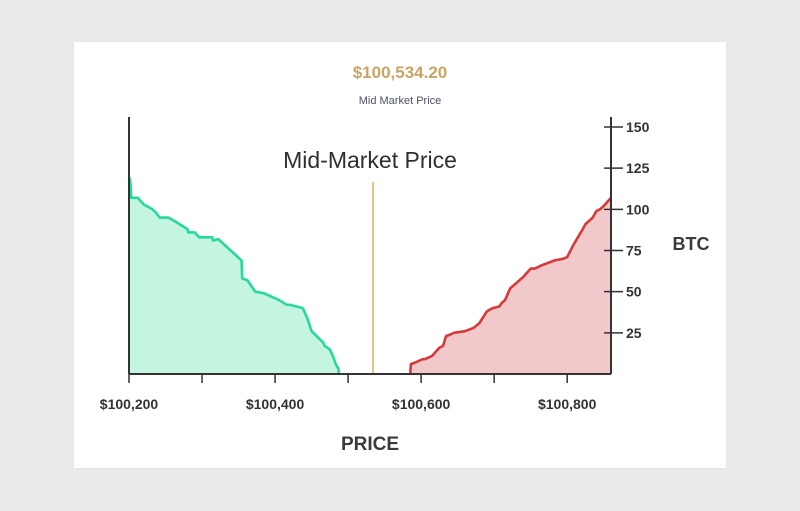 Image resolution: width=800 pixels, height=511 pixels. I want to click on y-tick-label: 150, so click(638, 127).